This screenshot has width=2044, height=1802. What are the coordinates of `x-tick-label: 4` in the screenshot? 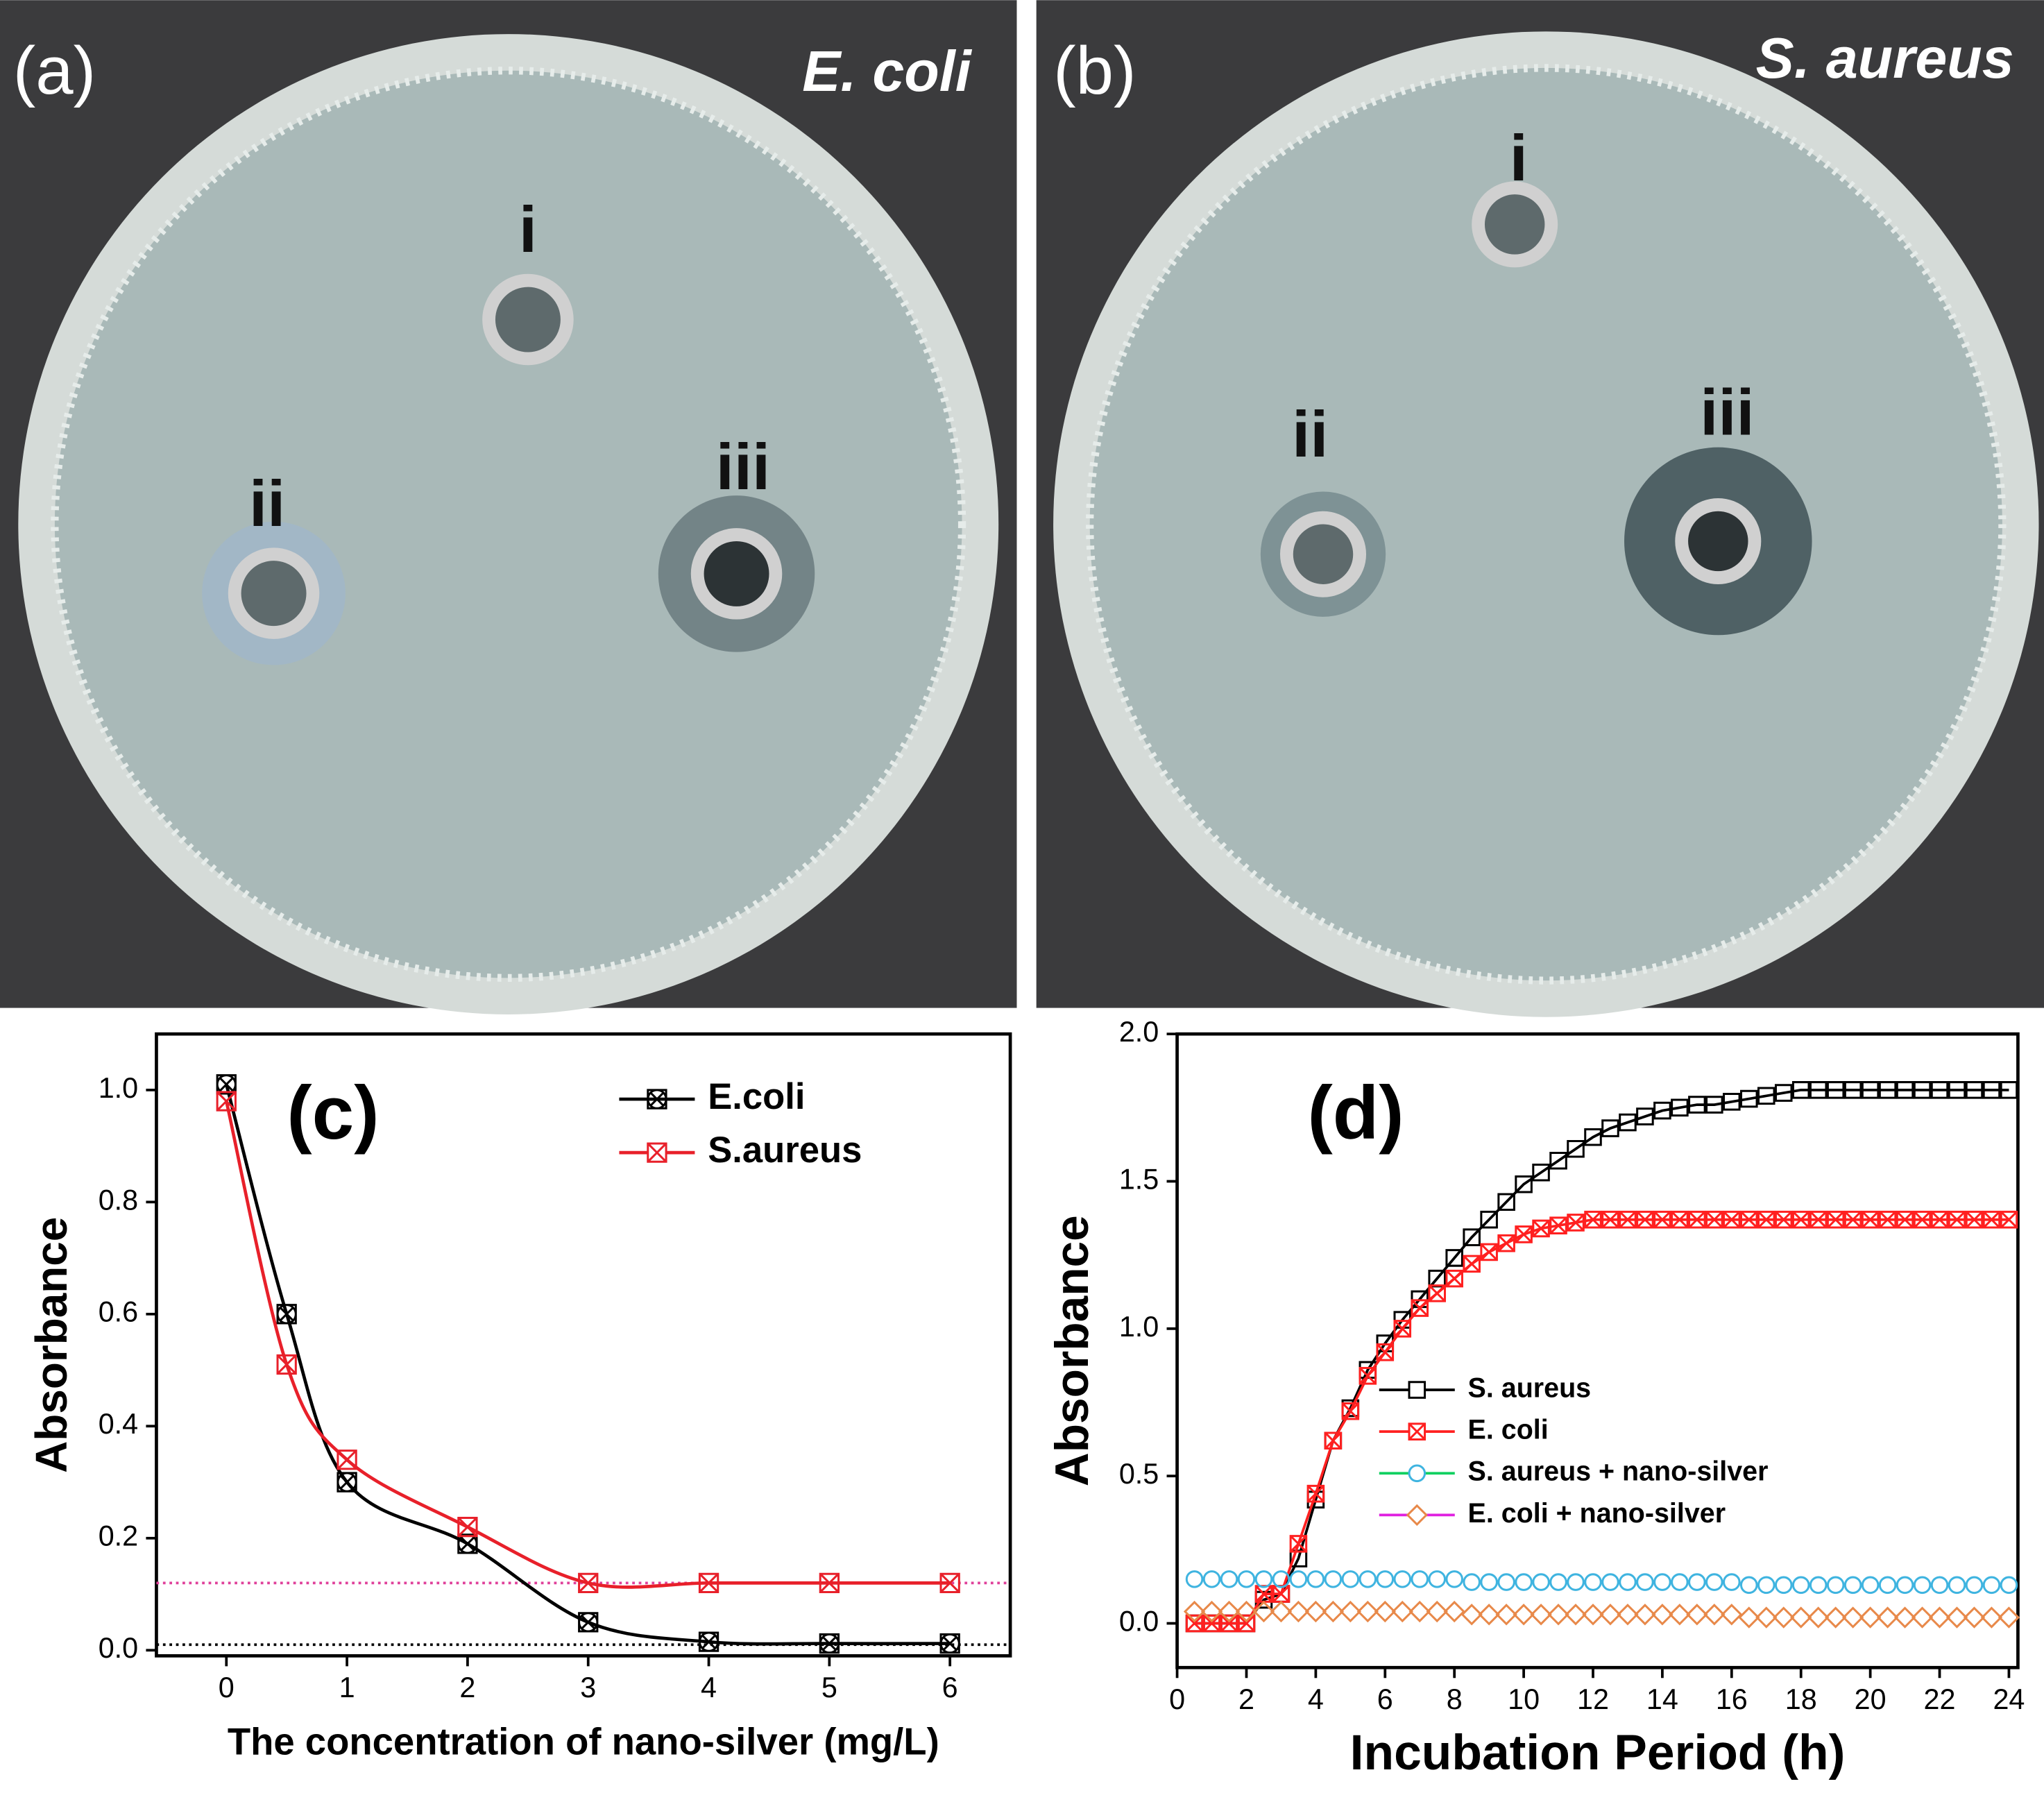 It's located at (1316, 1699).